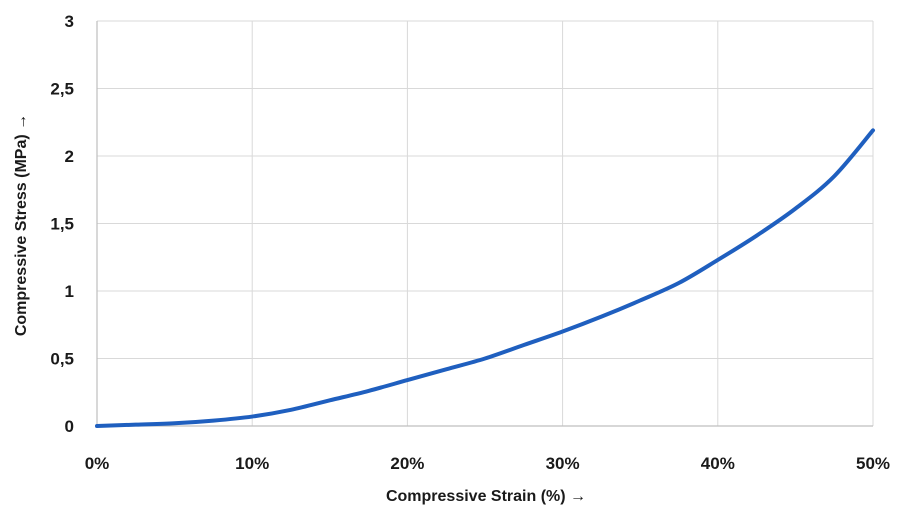 The width and height of the screenshot is (899, 508). I want to click on x-tick-label: 10%, so click(252, 463).